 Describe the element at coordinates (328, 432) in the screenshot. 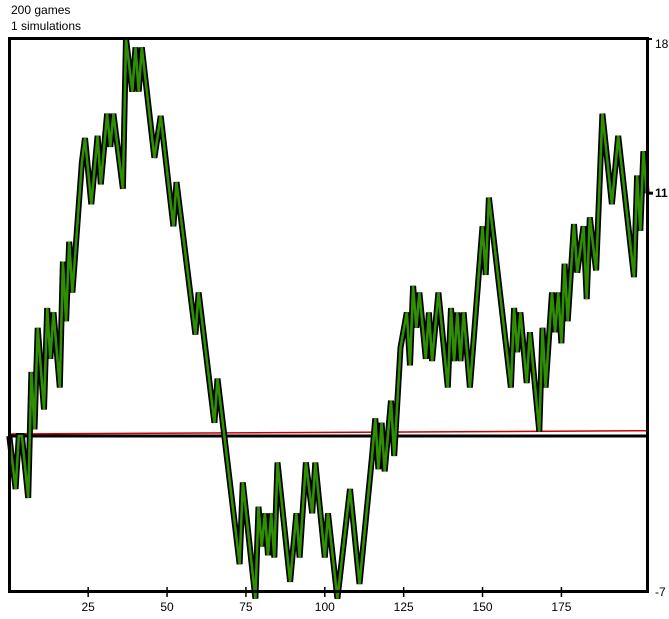

I see `expected-value-line` at that location.